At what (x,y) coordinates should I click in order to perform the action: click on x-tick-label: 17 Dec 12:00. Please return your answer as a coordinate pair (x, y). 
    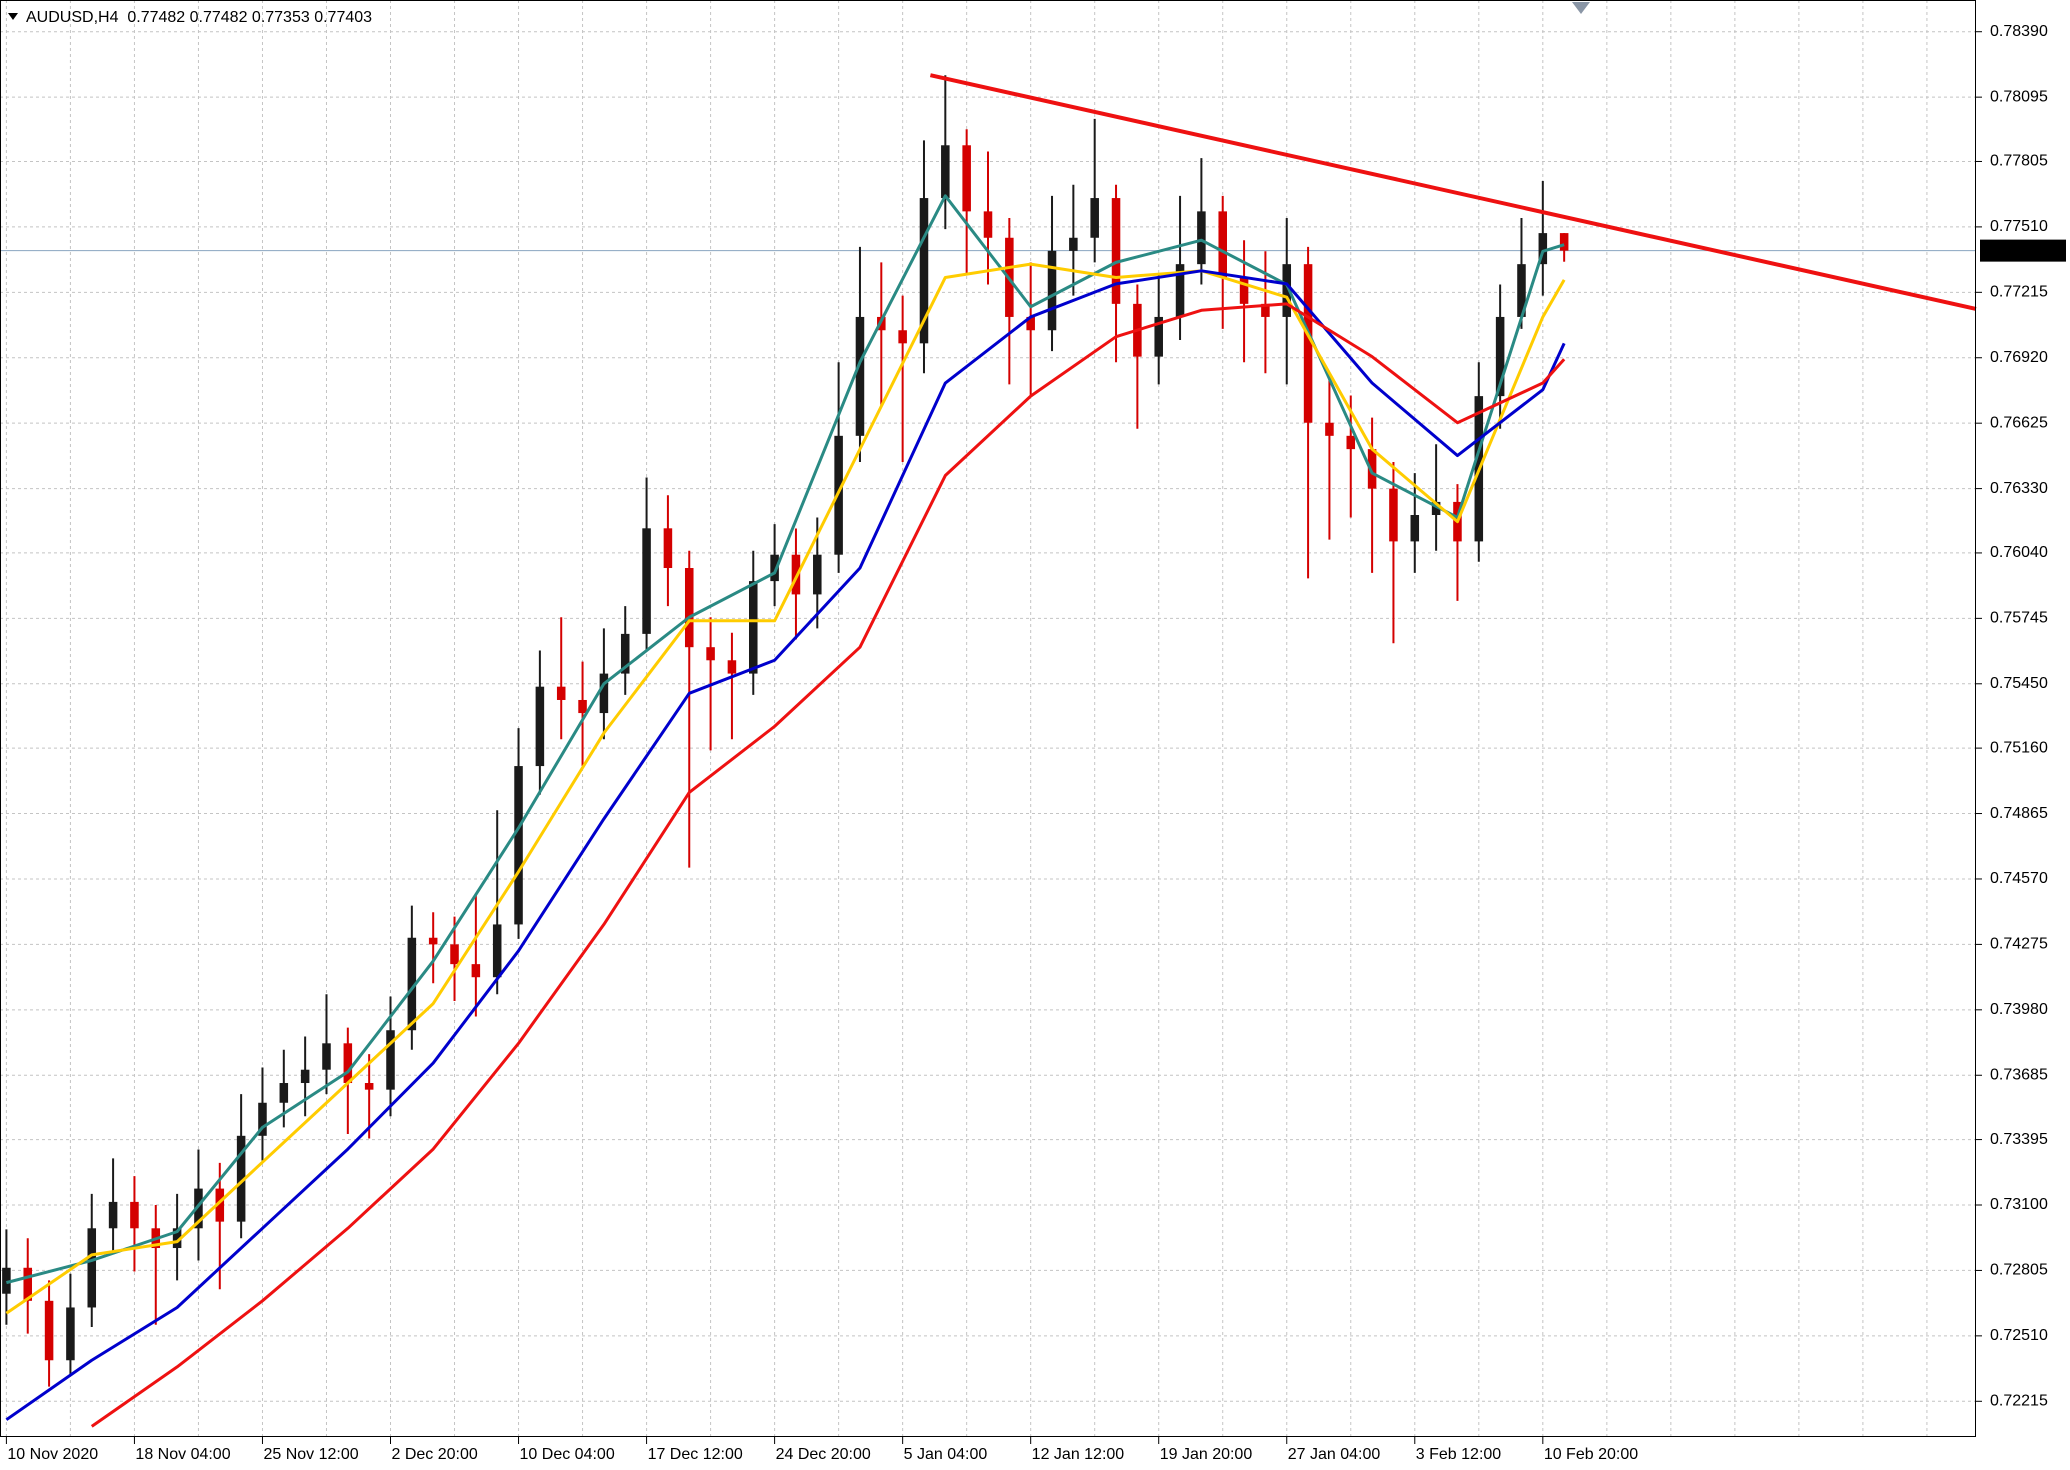
    Looking at the image, I should click on (695, 1454).